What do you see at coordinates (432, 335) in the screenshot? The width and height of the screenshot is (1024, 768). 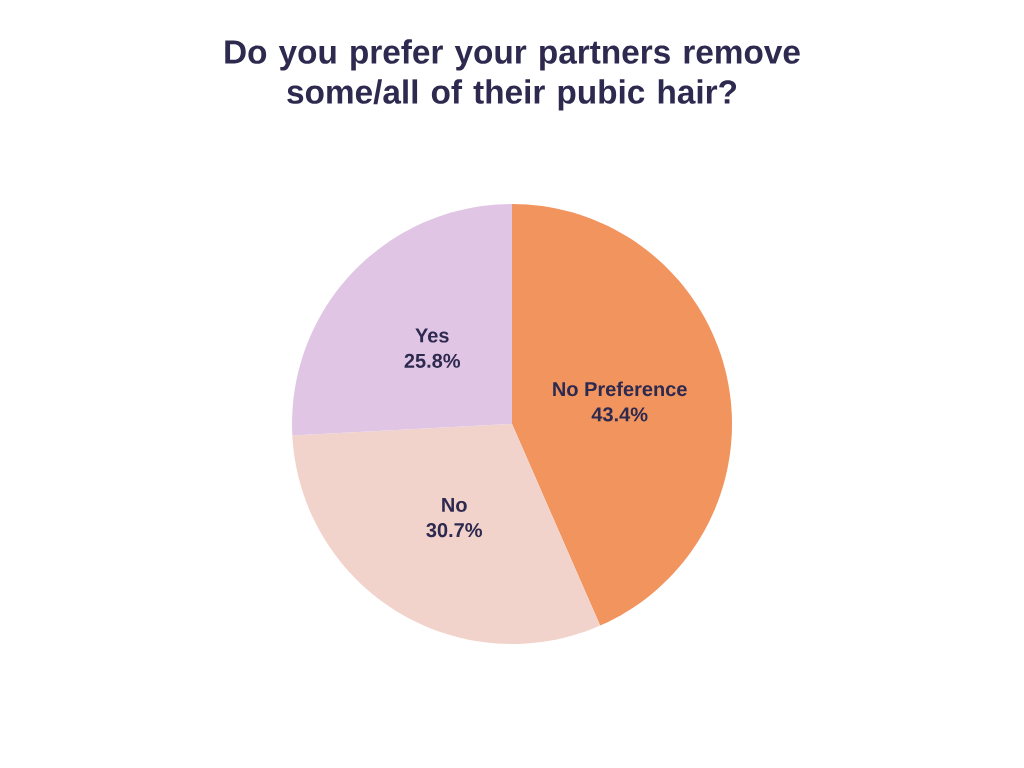 I see `slice-label: Yes` at bounding box center [432, 335].